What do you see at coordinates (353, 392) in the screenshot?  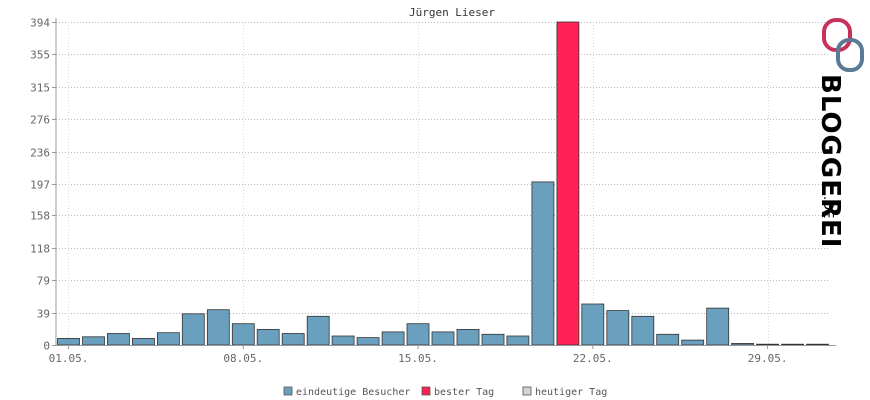 I see `legend-label: eindeutige Besucher` at bounding box center [353, 392].